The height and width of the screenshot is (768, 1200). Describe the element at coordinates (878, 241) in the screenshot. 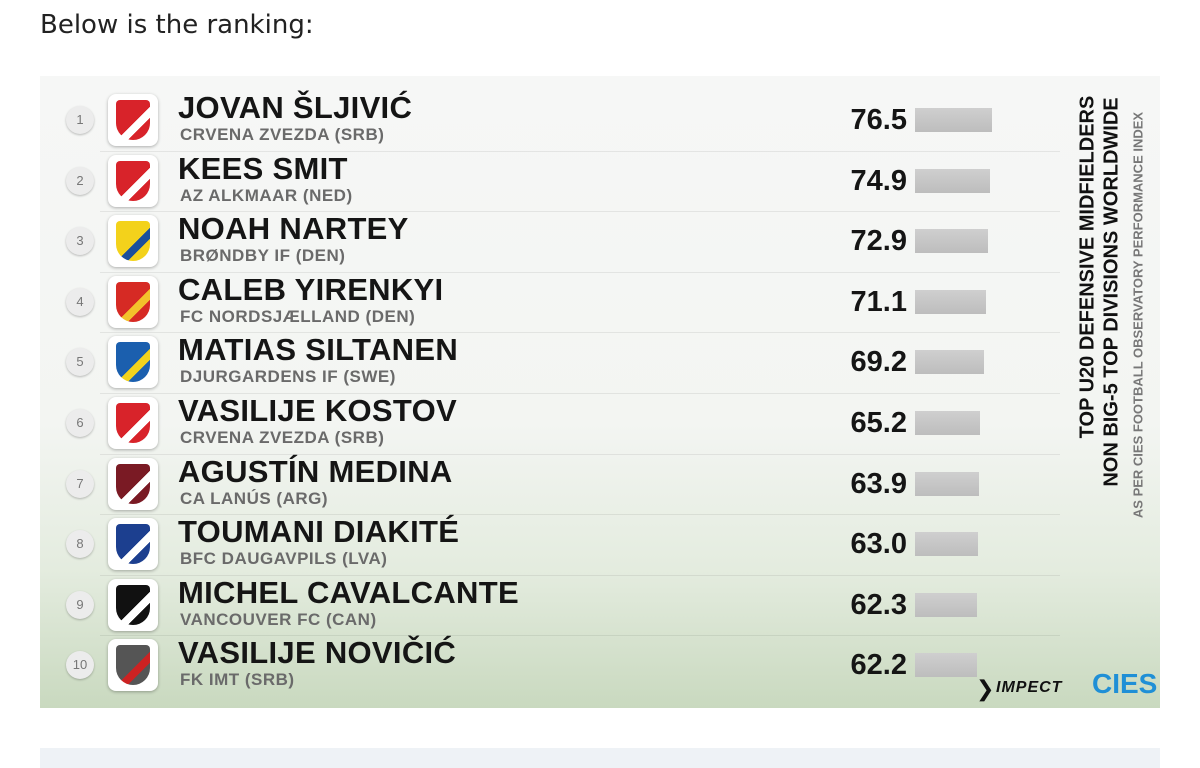

I see `score: 72.9` at that location.